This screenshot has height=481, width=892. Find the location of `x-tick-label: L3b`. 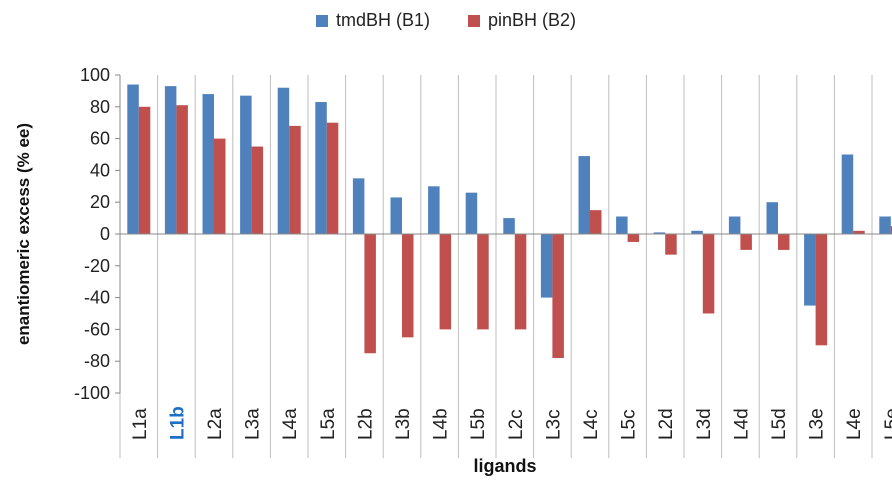

x-tick-label: L3b is located at coordinates (403, 424).